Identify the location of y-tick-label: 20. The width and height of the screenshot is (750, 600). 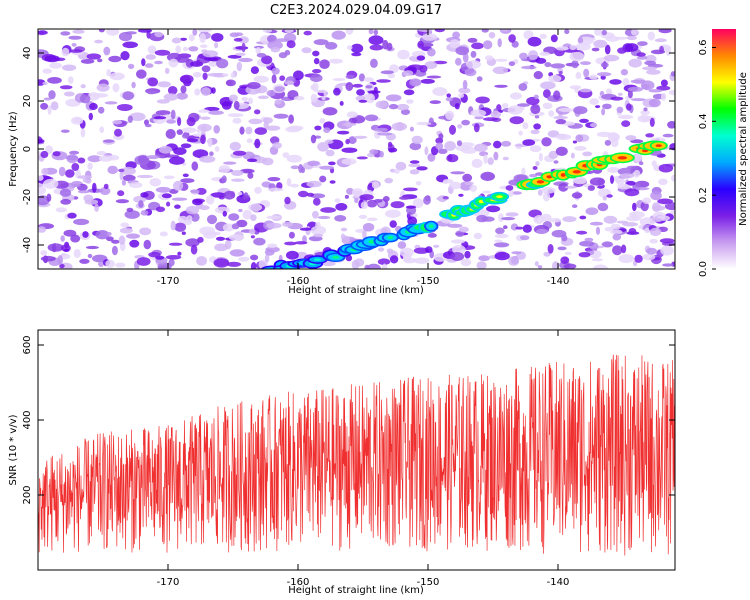
(27, 101).